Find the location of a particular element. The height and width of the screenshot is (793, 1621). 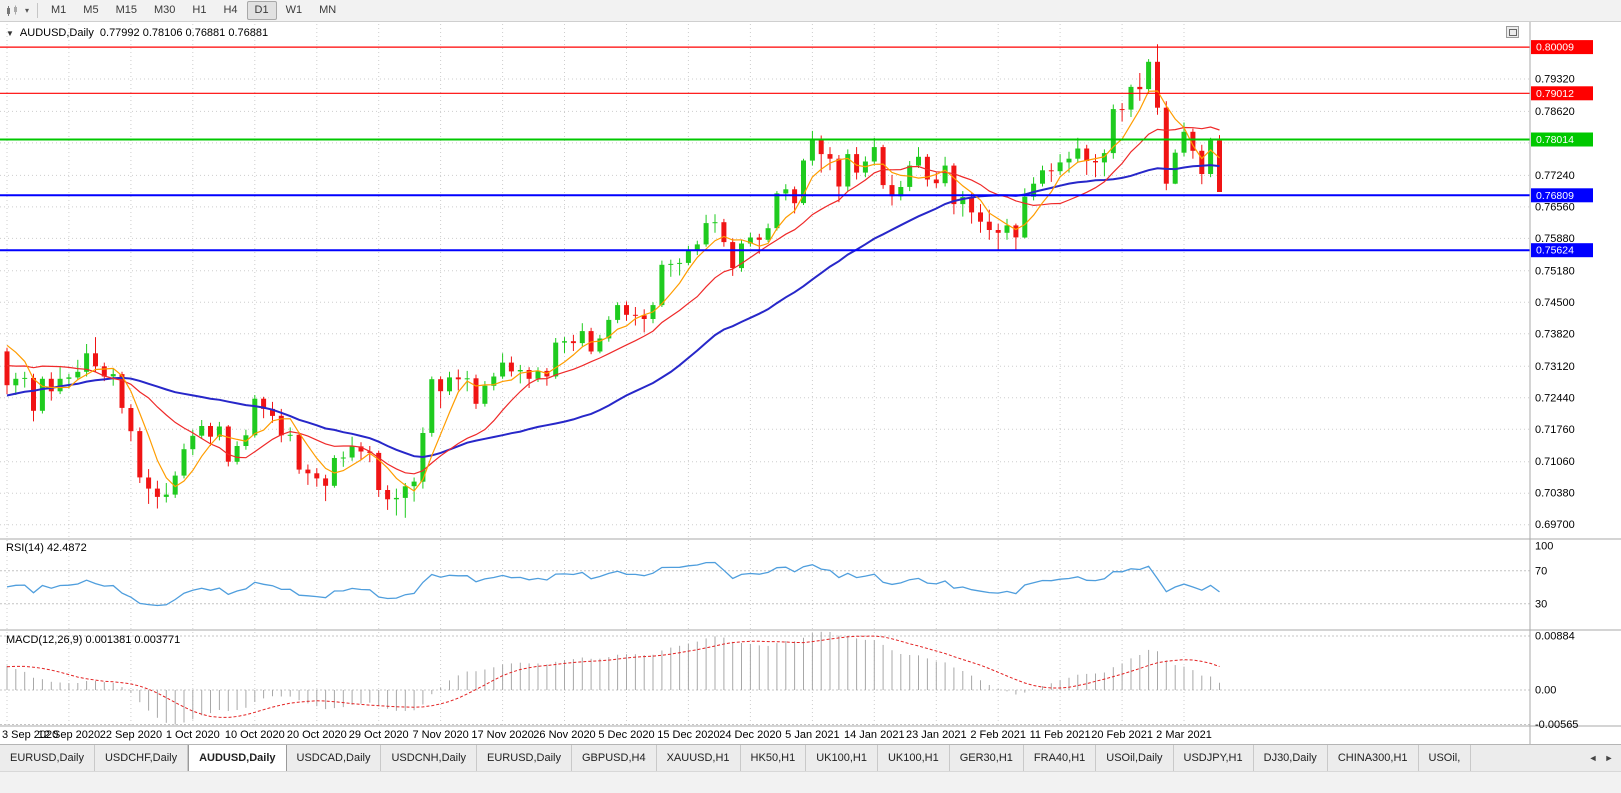

price-tick-label: 0.79320 is located at coordinates (1555, 80).